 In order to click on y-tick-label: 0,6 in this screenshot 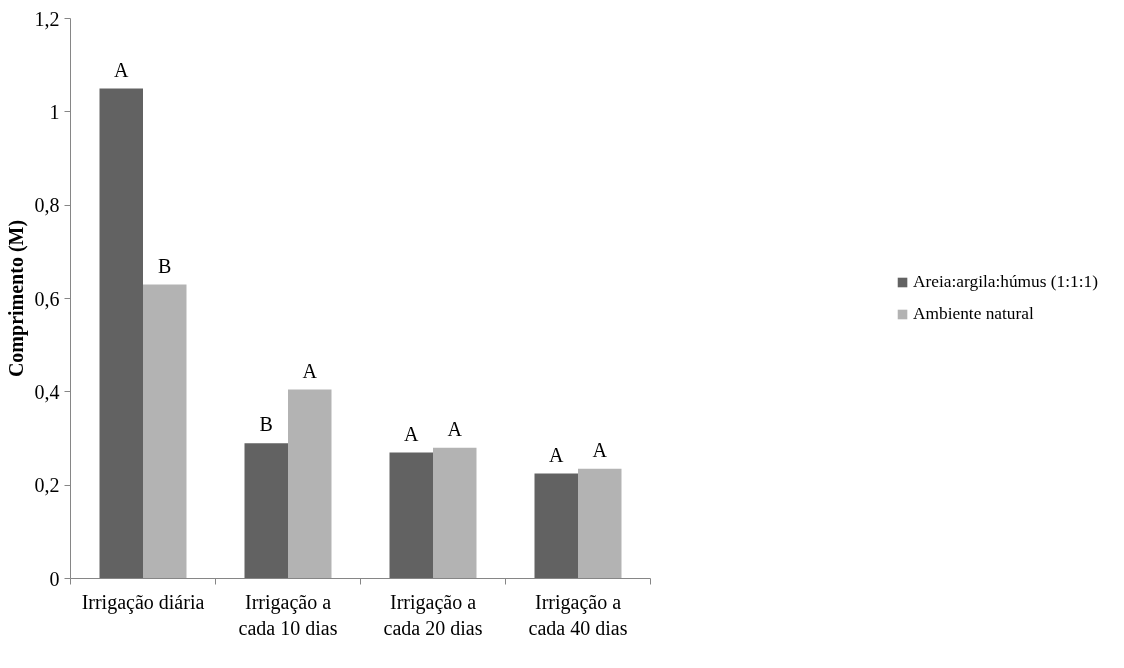, I will do `click(47, 298)`.